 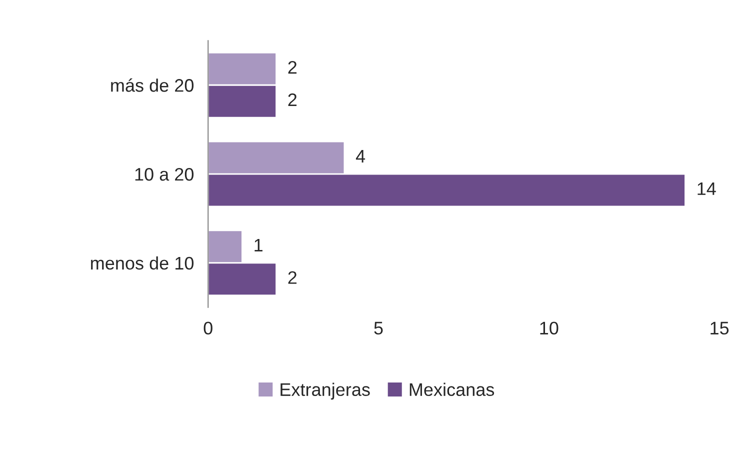 I want to click on x-tick-label: 0, so click(x=208, y=328).